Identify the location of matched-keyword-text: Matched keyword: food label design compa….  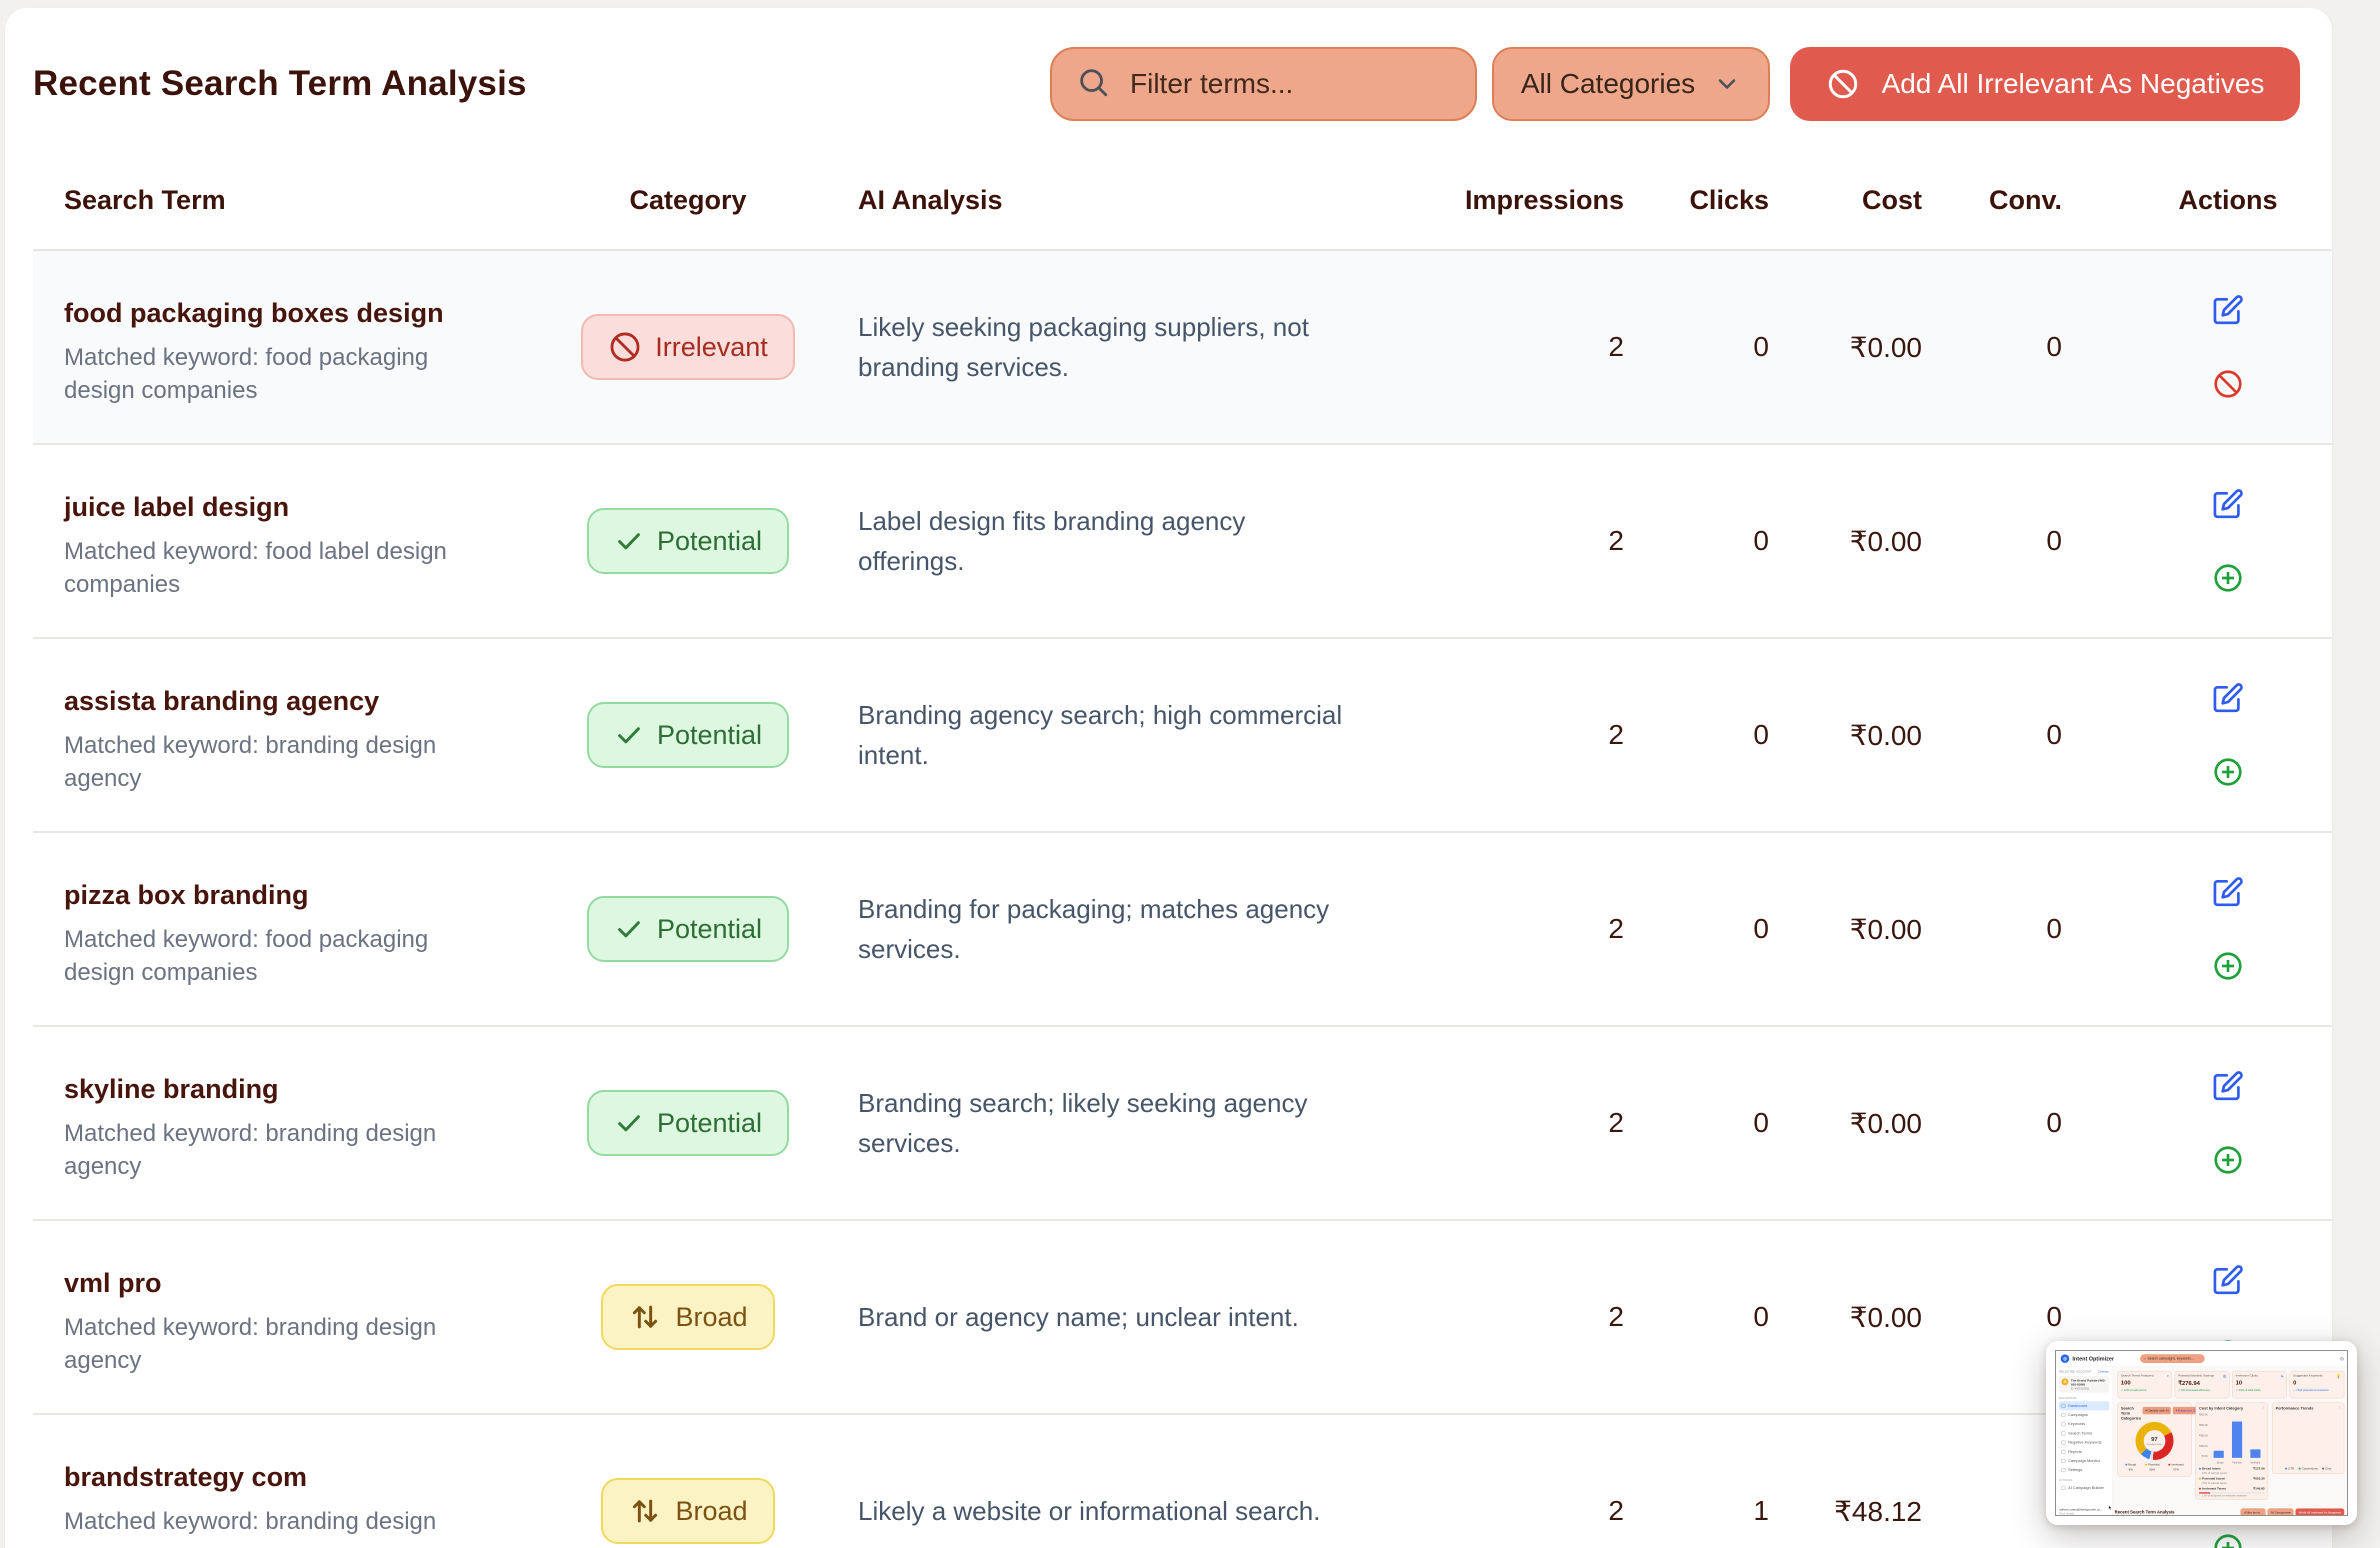
(255, 567).